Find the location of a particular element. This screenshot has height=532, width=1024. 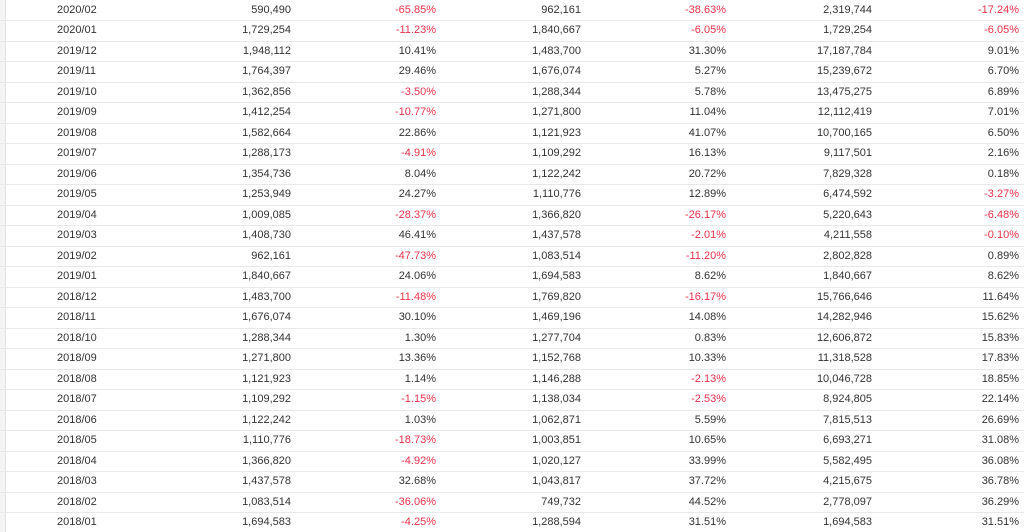

prior-value-cell: 1,152,768 is located at coordinates (556, 358).